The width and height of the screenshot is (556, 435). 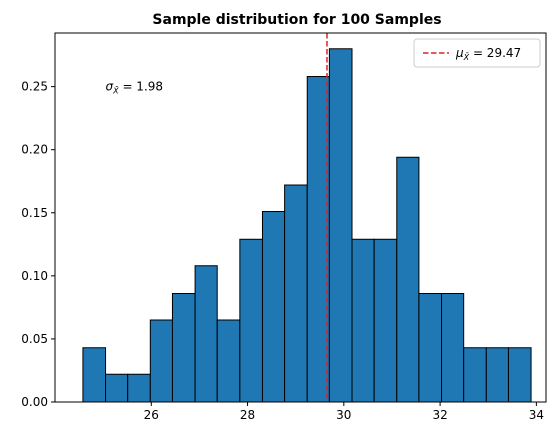 I want to click on legend-label: μX̄ = 29.47, so click(x=488, y=54).